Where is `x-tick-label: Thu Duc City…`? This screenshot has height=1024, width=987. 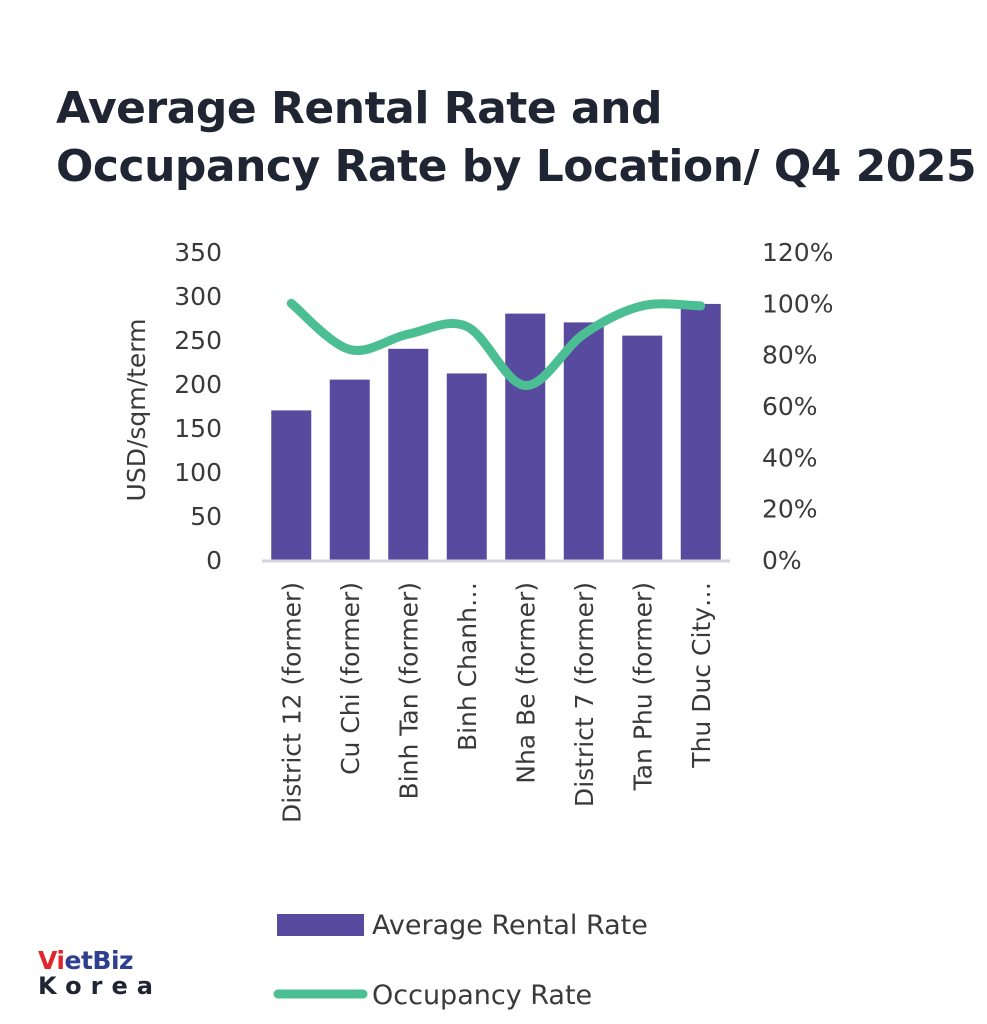 x-tick-label: Thu Duc City… is located at coordinates (701, 675).